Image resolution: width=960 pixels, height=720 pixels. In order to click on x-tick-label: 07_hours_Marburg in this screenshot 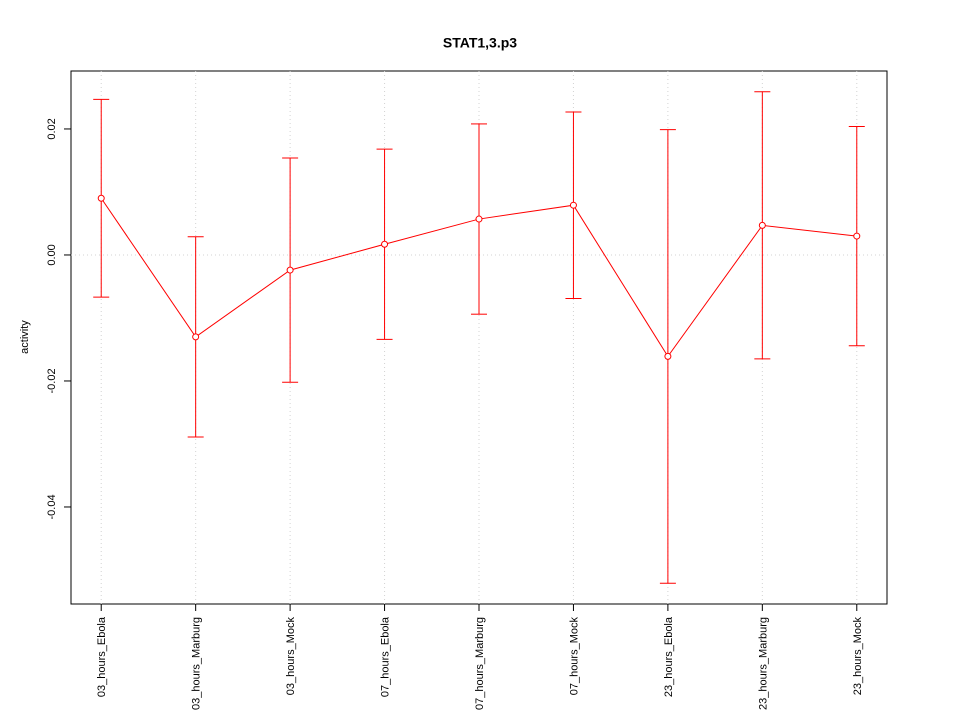, I will do `click(480, 663)`.